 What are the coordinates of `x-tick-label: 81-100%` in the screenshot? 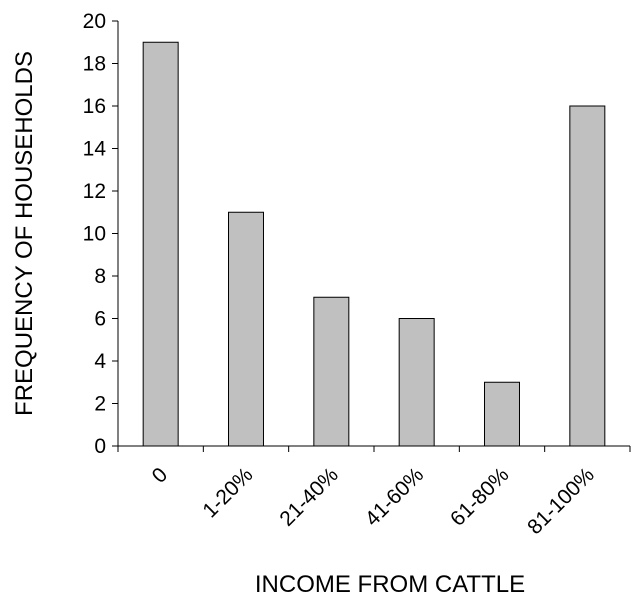 It's located at (561, 501).